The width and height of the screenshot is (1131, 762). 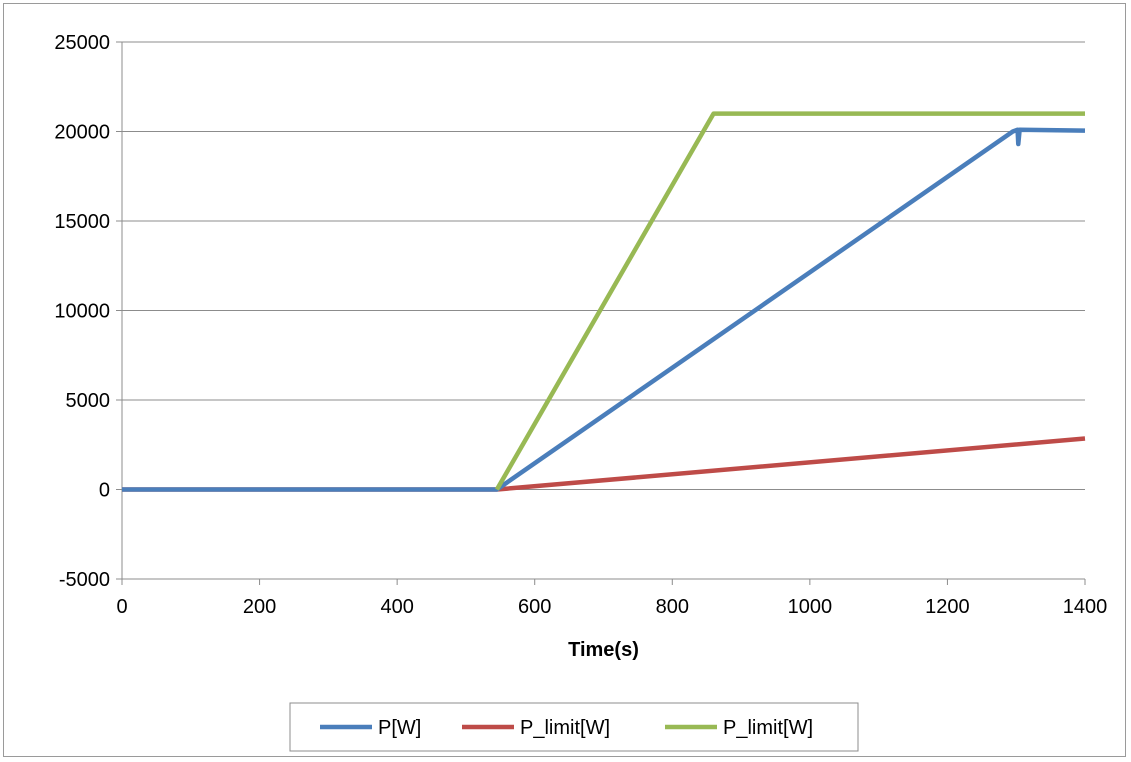 I want to click on x-tick-label: 1200, so click(x=947, y=607).